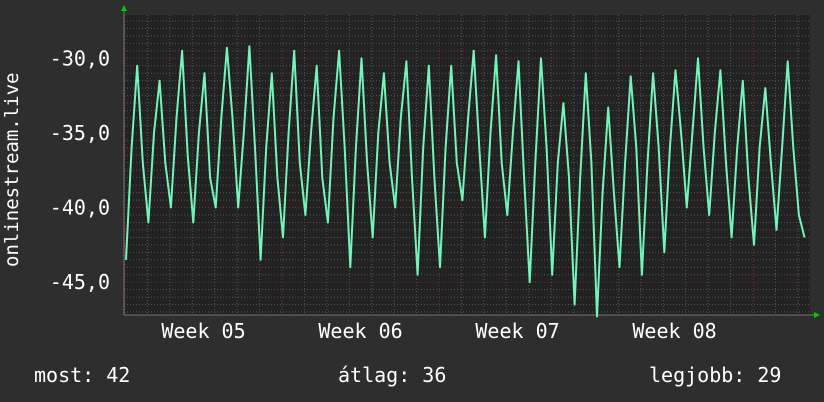 The height and width of the screenshot is (402, 824). What do you see at coordinates (674, 331) in the screenshot?
I see `x-tick-label: Week 08` at bounding box center [674, 331].